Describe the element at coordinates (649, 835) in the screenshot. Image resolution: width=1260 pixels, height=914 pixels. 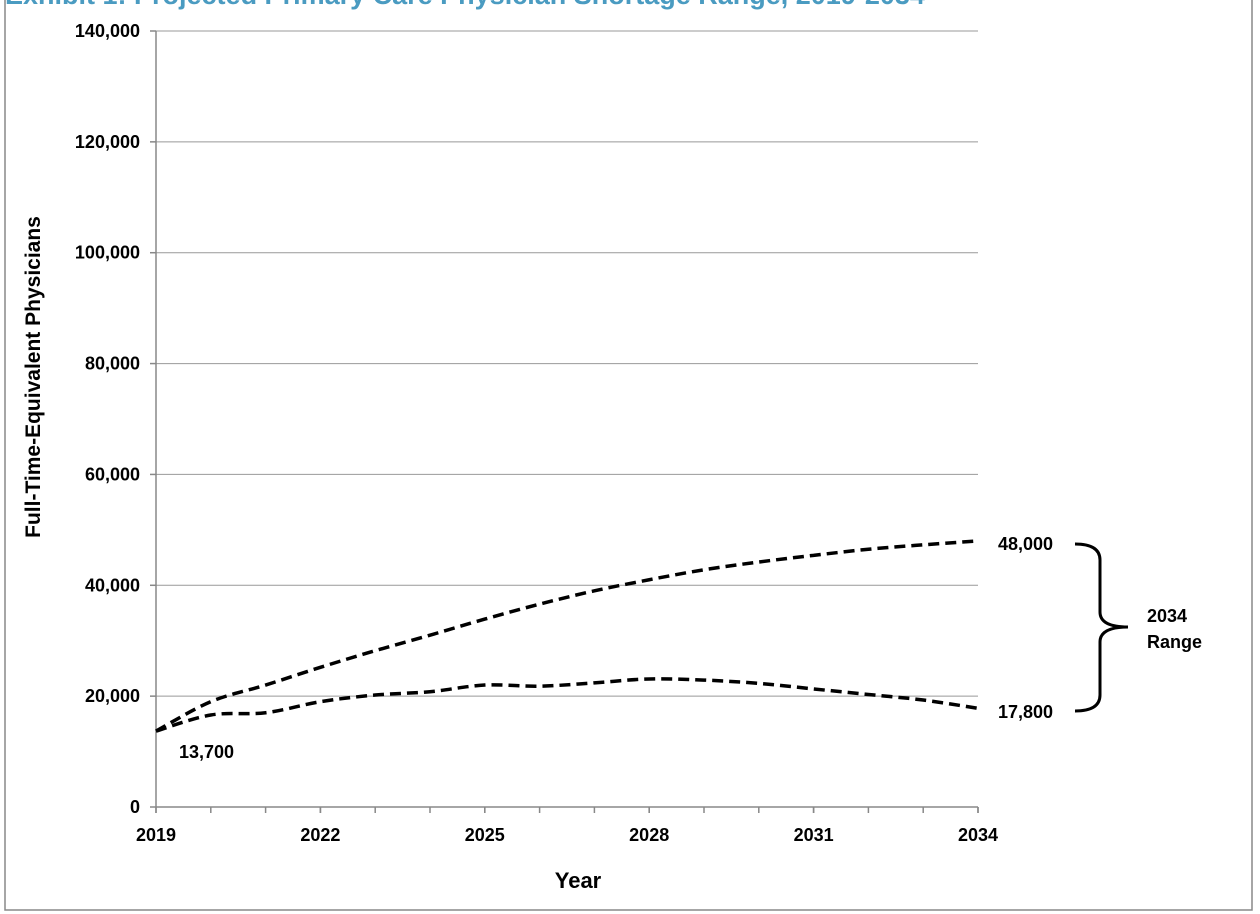
I see `x-tick-label: 2028` at that location.